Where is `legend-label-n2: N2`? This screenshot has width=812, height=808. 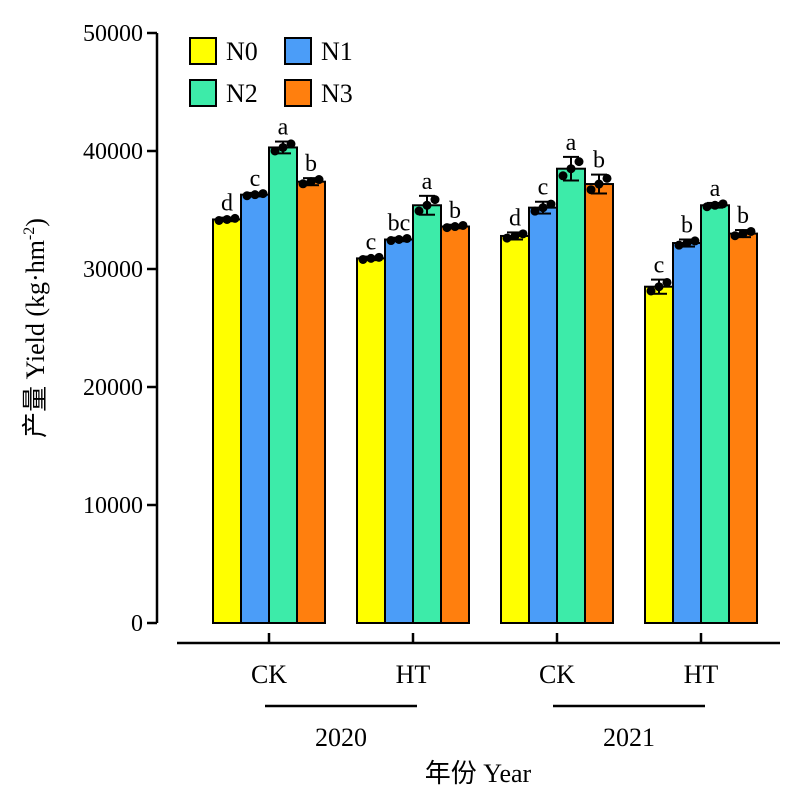
legend-label-n2: N2 is located at coordinates (242, 93).